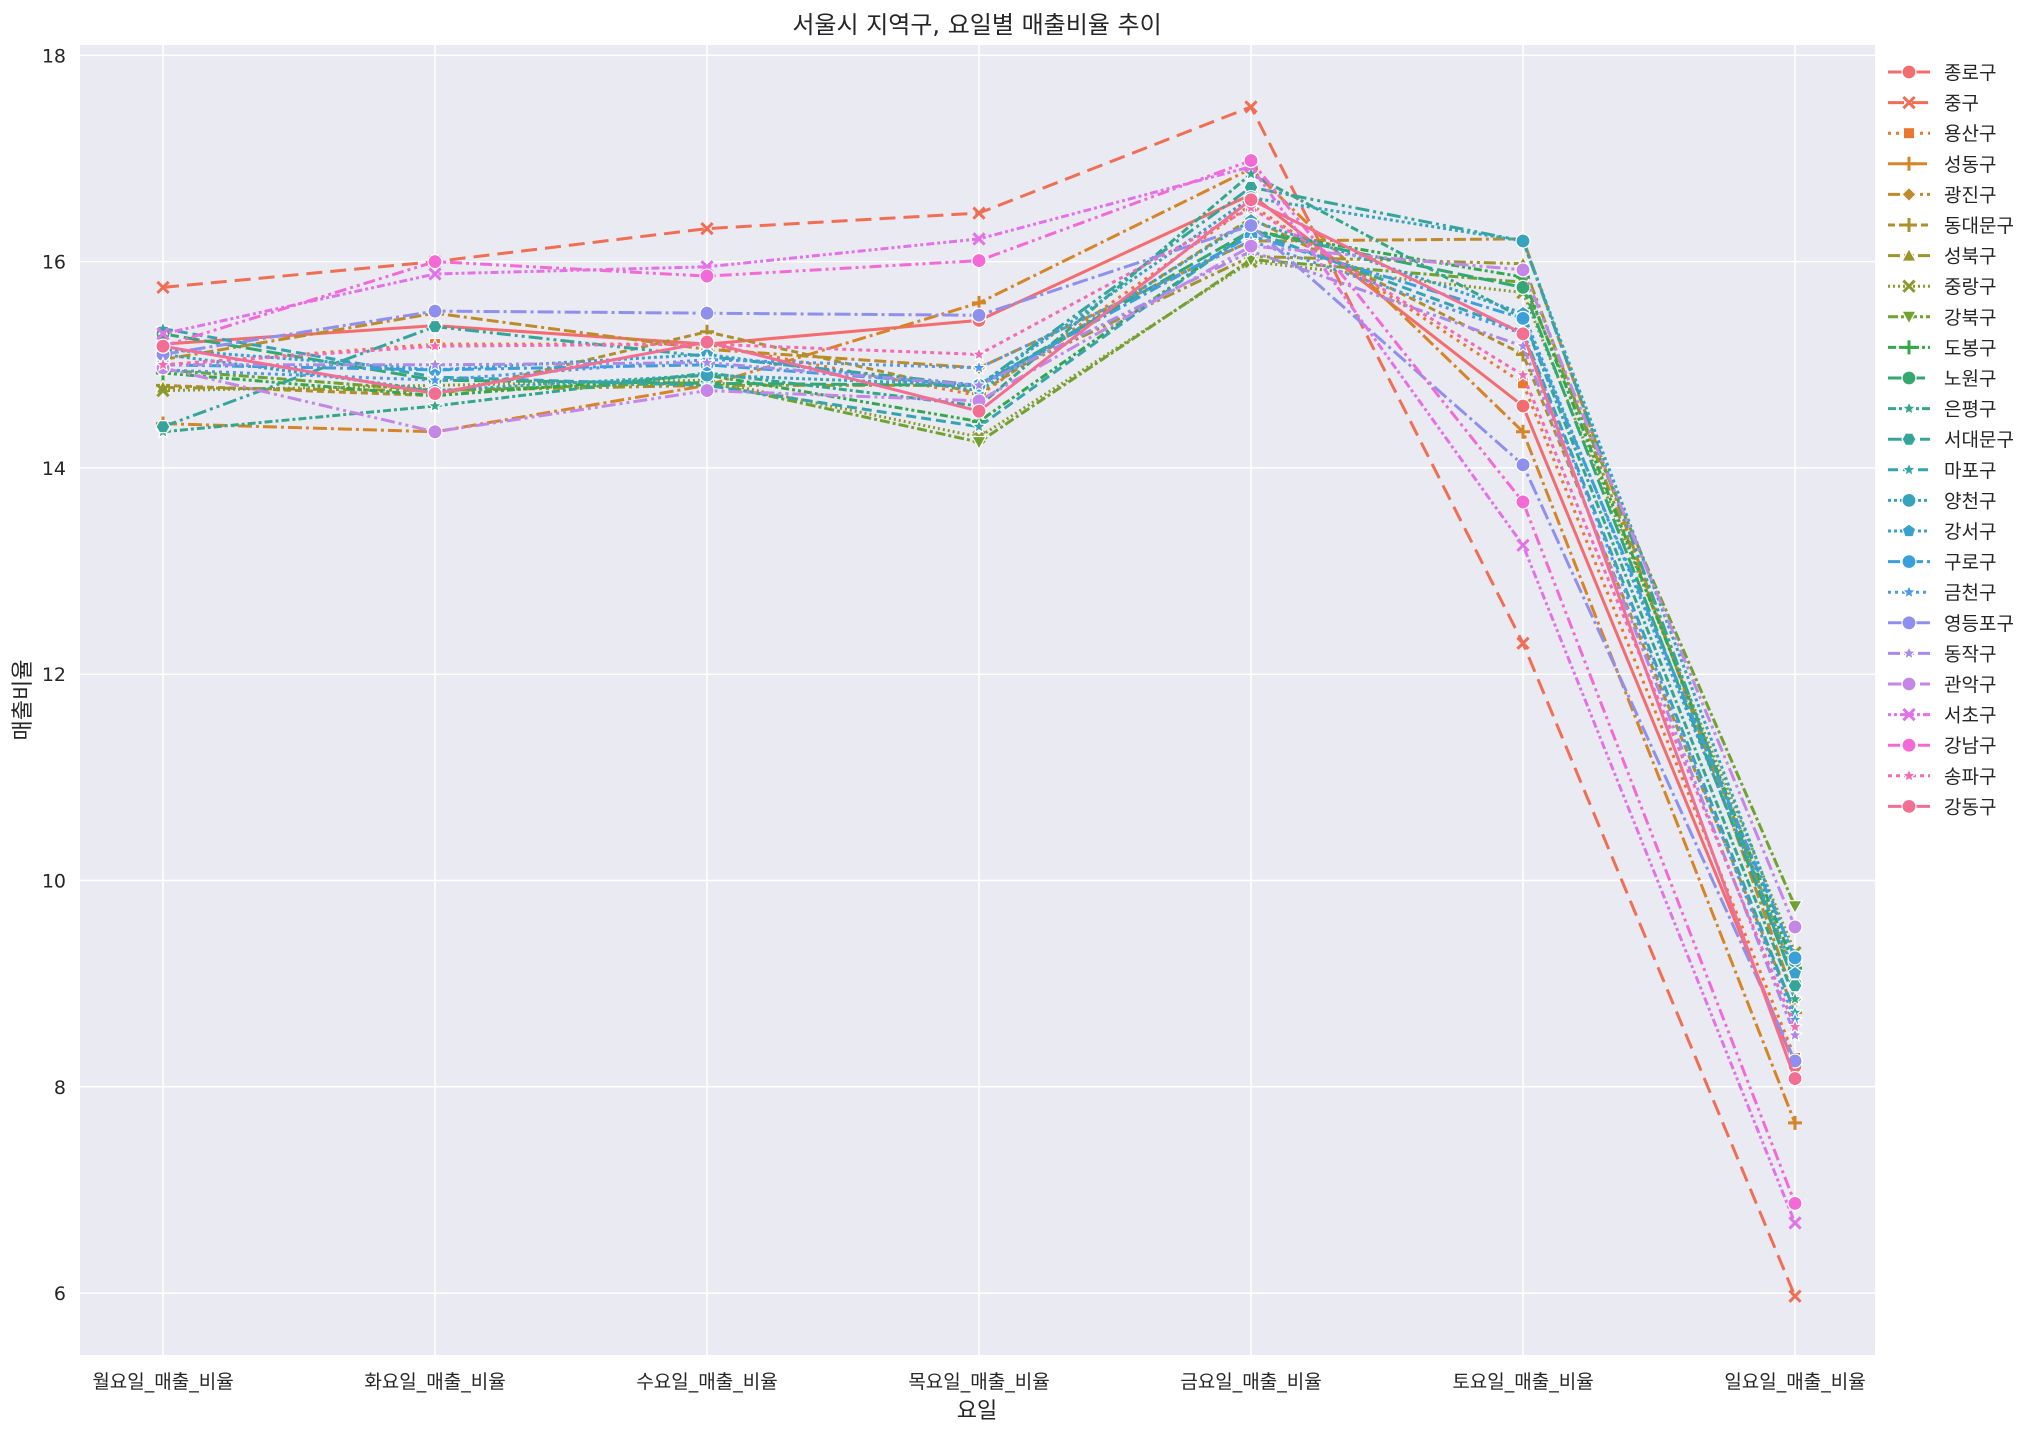  What do you see at coordinates (434, 1382) in the screenshot?
I see `x-tick-label: 화요일_매출_비율` at bounding box center [434, 1382].